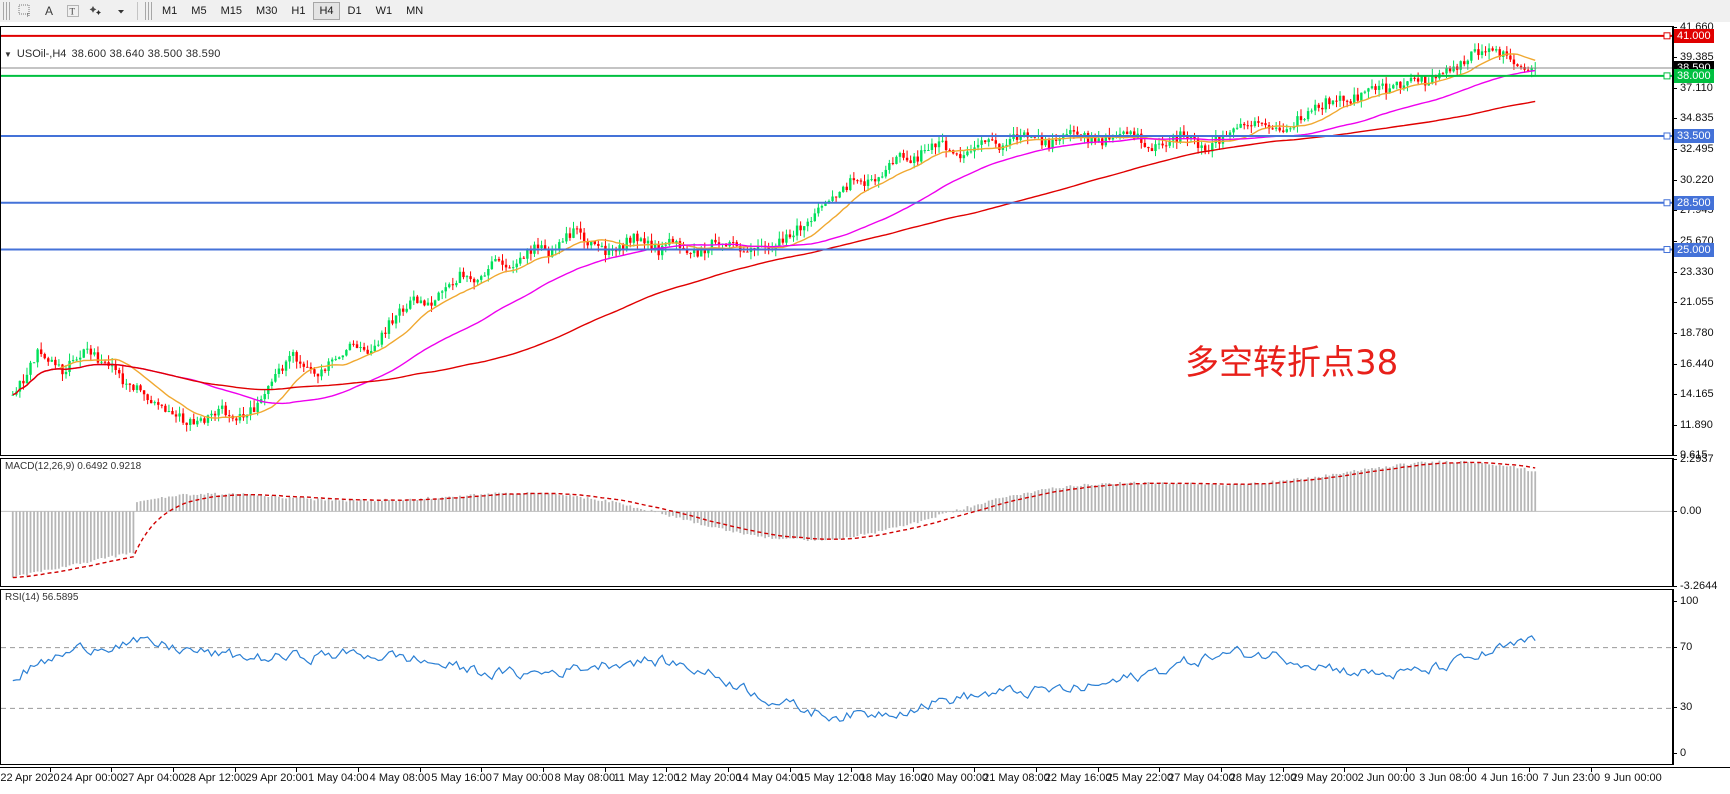 The height and width of the screenshot is (794, 1730). What do you see at coordinates (6, 11) in the screenshot?
I see `toolbar-grip` at bounding box center [6, 11].